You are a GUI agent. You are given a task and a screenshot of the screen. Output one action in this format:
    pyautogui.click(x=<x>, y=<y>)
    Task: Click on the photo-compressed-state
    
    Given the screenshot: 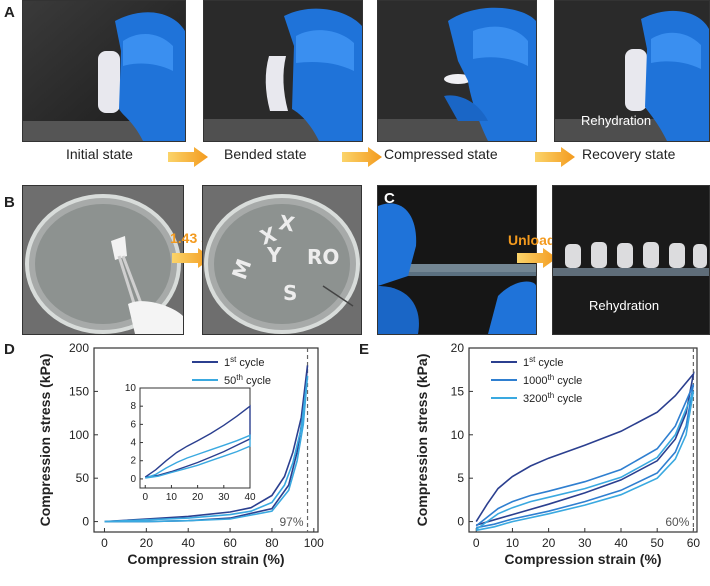 What is the action you would take?
    pyautogui.click(x=457, y=71)
    